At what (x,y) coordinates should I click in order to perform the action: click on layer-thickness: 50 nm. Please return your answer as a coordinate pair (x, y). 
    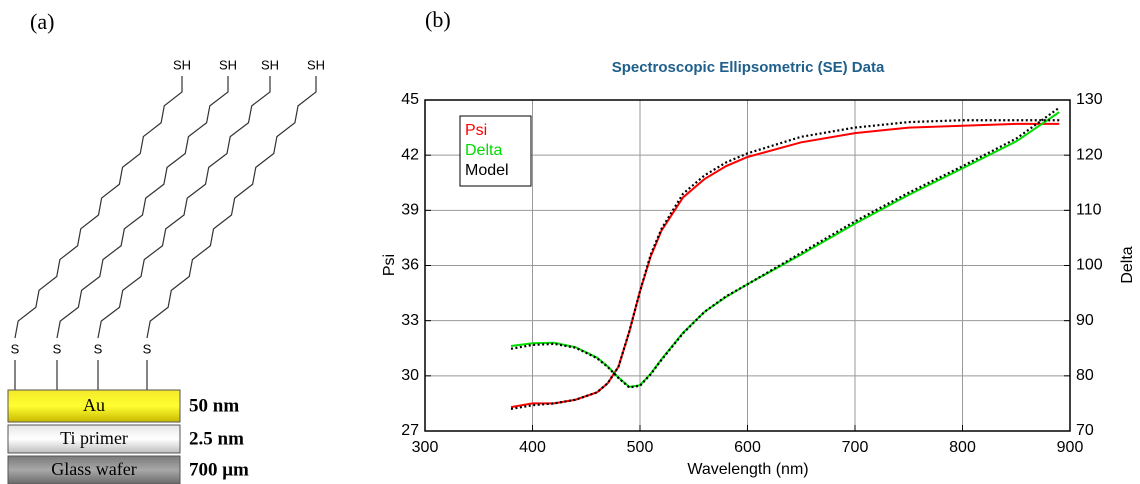
    Looking at the image, I should click on (214, 405).